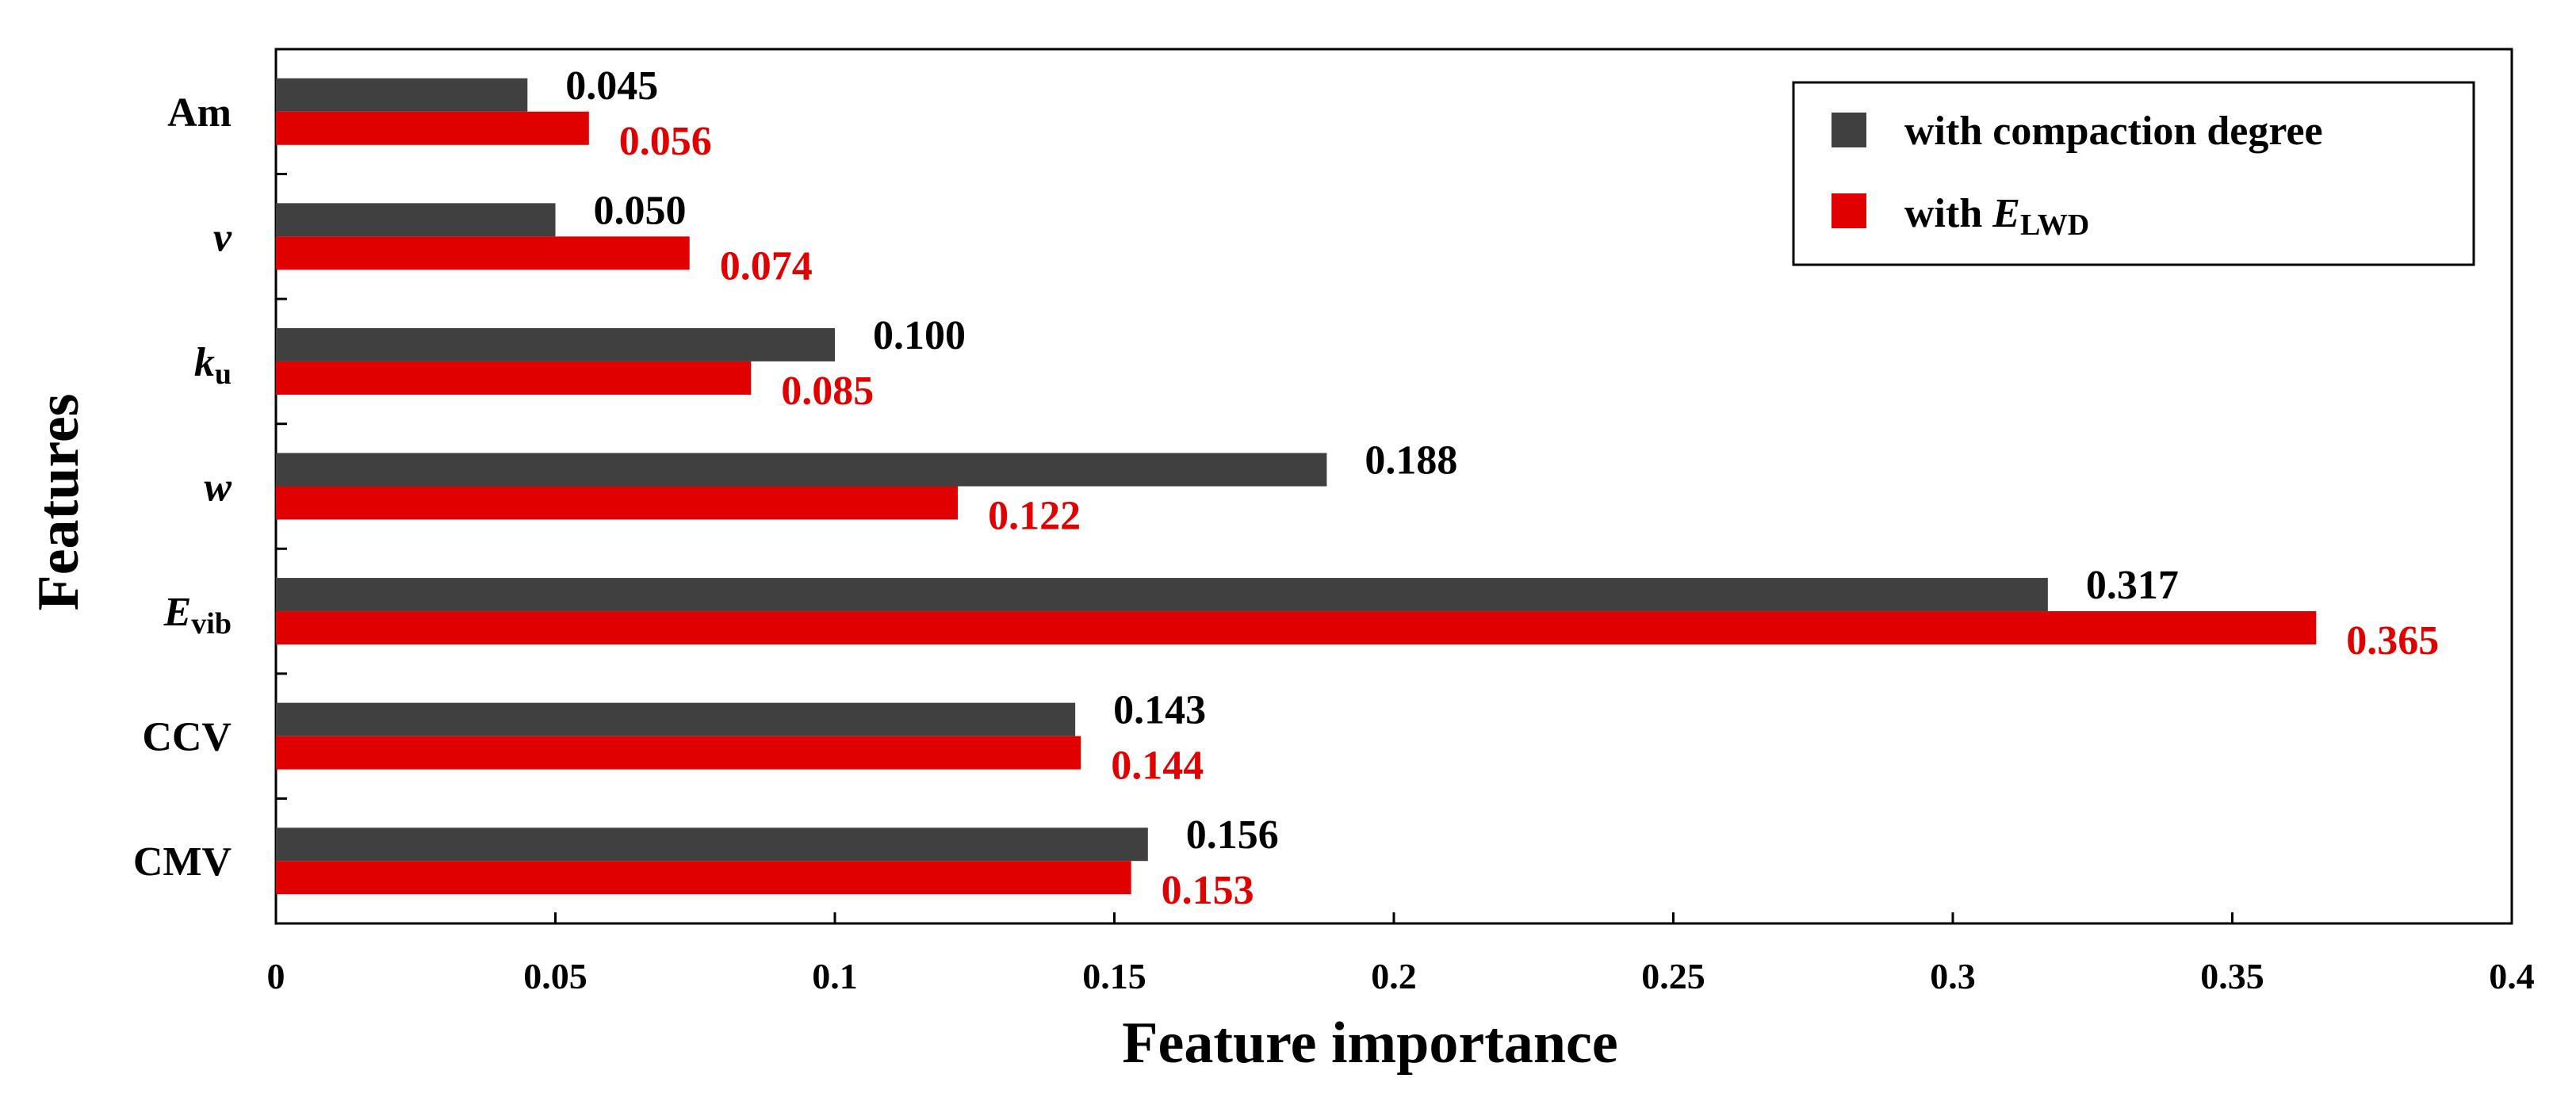 This screenshot has width=2576, height=1101. What do you see at coordinates (213, 366) in the screenshot?
I see `y-category-label-ku: ku` at bounding box center [213, 366].